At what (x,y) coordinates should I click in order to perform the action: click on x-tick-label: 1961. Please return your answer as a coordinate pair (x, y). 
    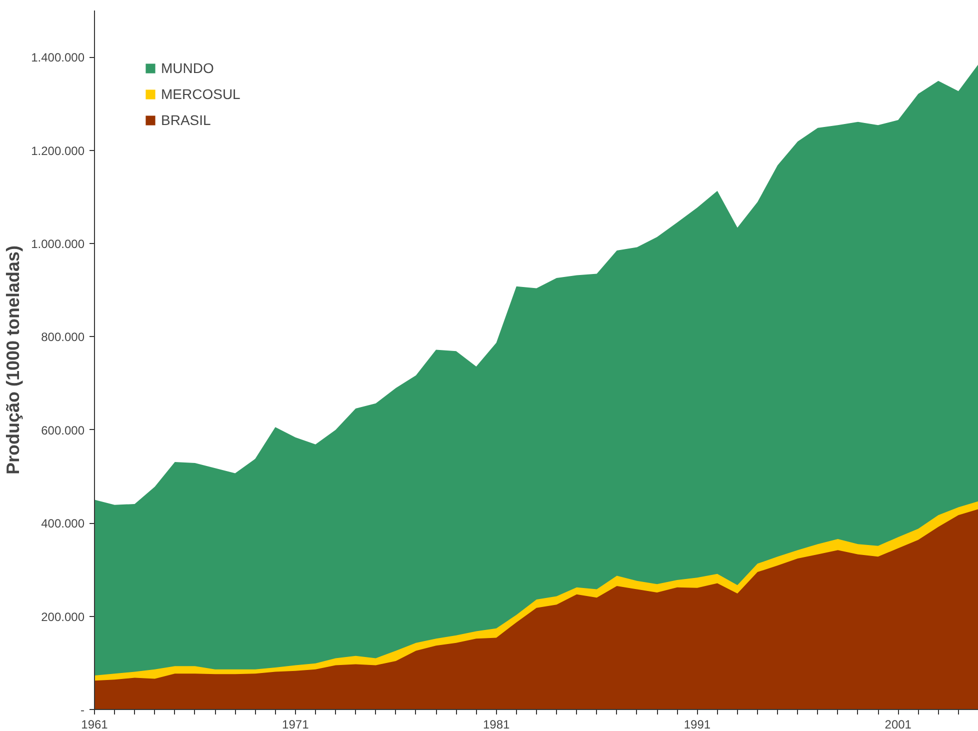
    Looking at the image, I should click on (94, 724).